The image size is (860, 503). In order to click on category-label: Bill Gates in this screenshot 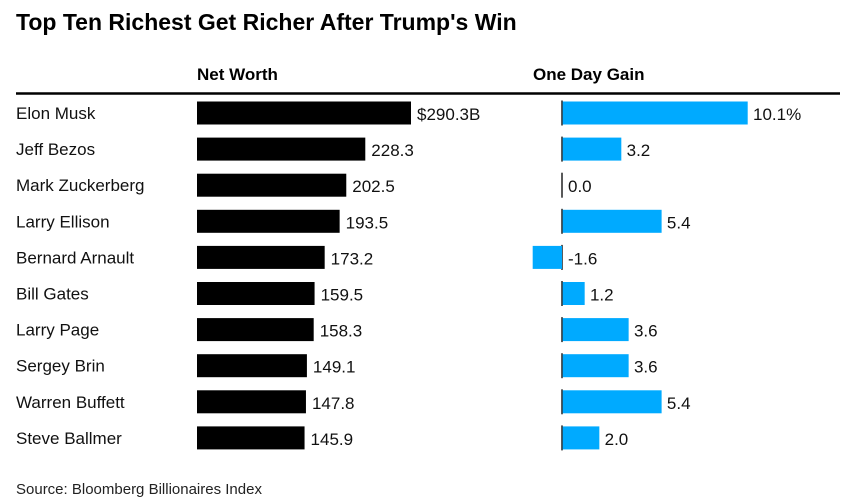, I will do `click(52, 294)`.